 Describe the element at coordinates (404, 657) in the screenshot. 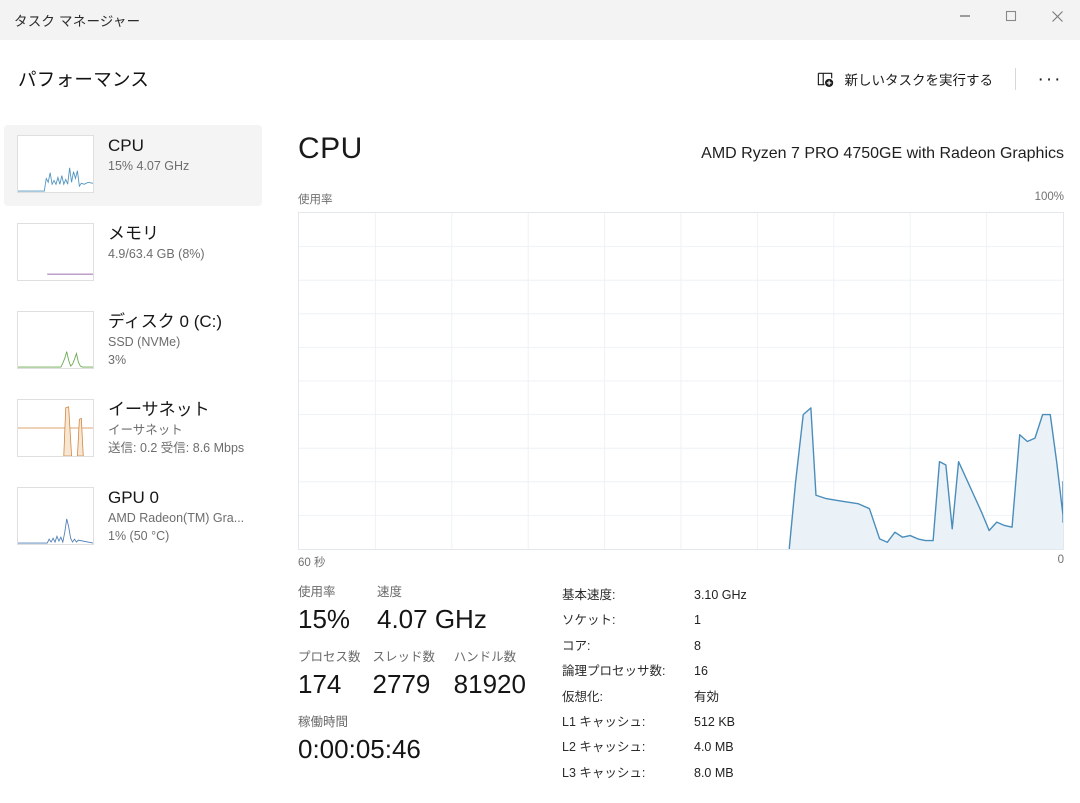

I see `threads-label: スレッド数` at that location.